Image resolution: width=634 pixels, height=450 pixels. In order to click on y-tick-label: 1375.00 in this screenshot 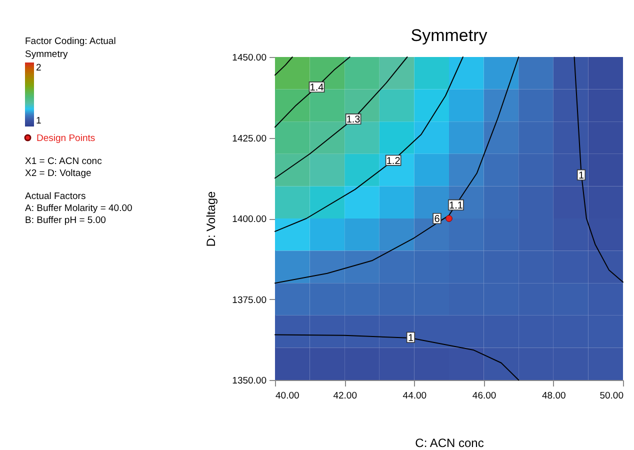, I will do `click(249, 300)`.